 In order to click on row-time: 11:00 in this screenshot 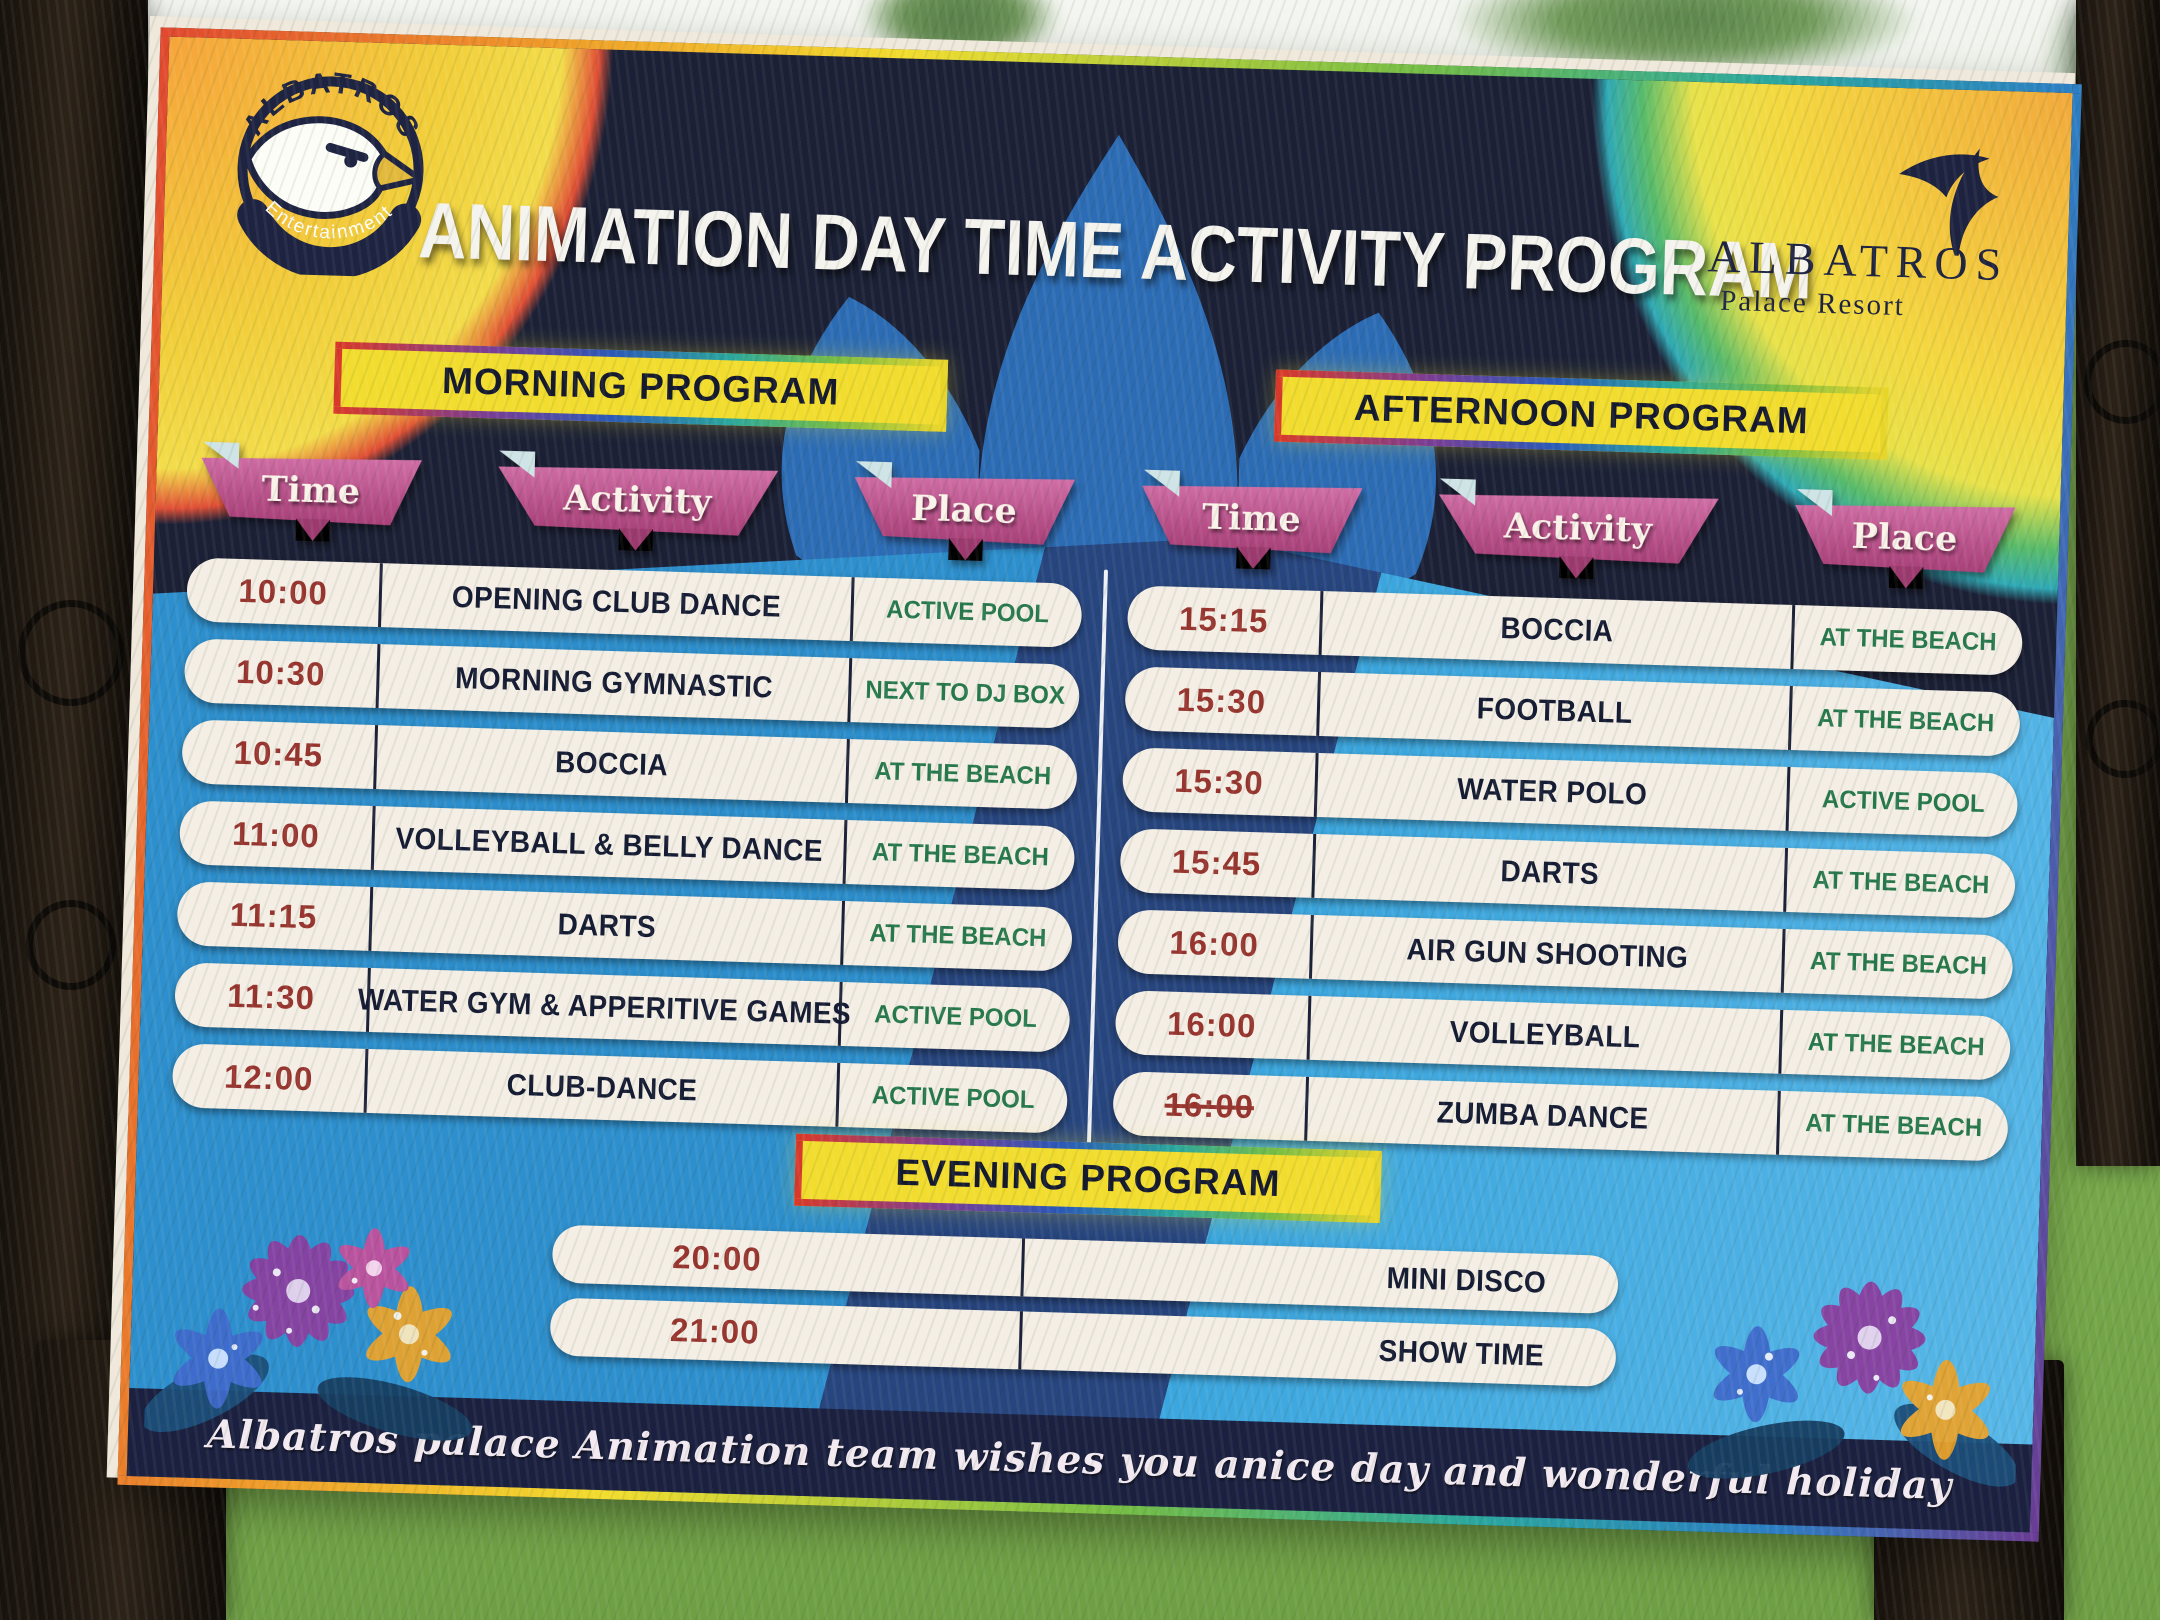, I will do `click(276, 834)`.